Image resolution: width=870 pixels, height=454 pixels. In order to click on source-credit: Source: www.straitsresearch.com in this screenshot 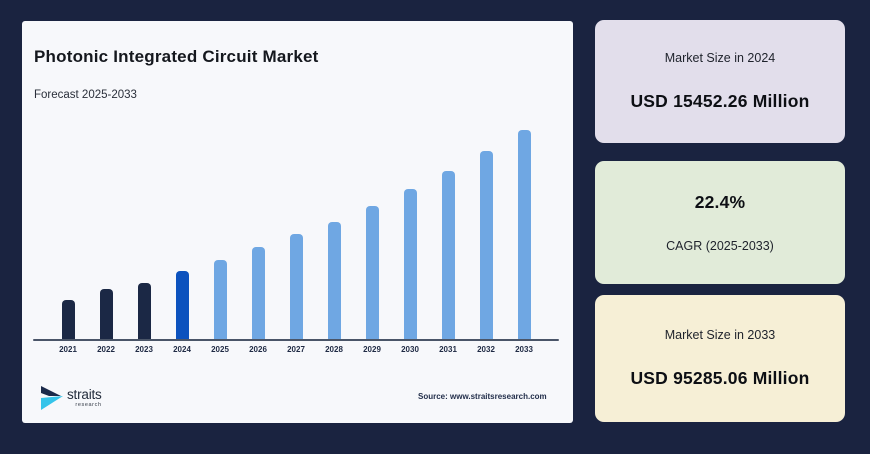, I will do `click(482, 396)`.